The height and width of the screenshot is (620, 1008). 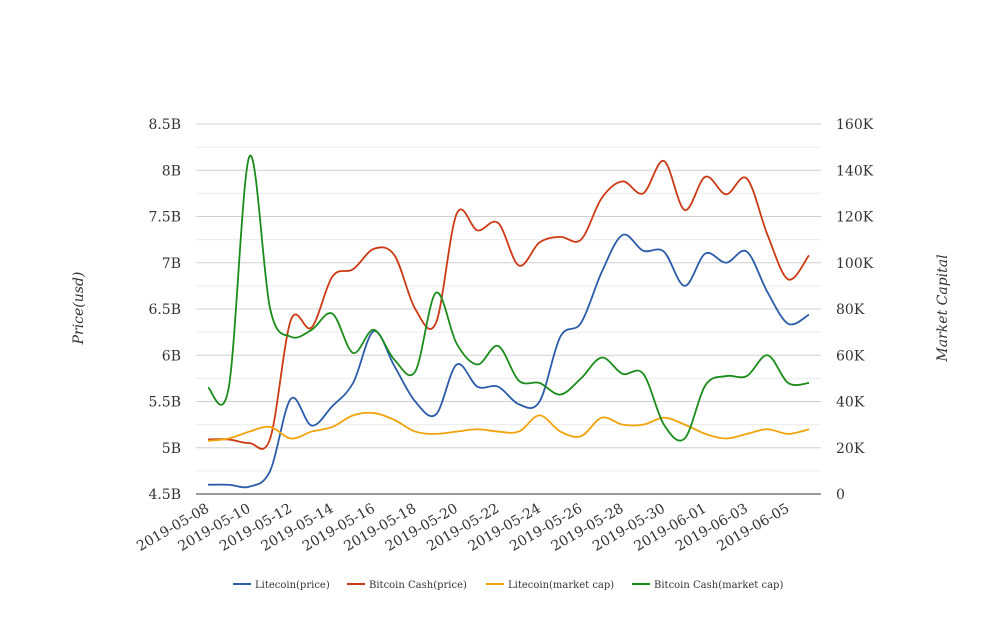 I want to click on legend-label: Bitcoin Cash(market cap), so click(x=718, y=585).